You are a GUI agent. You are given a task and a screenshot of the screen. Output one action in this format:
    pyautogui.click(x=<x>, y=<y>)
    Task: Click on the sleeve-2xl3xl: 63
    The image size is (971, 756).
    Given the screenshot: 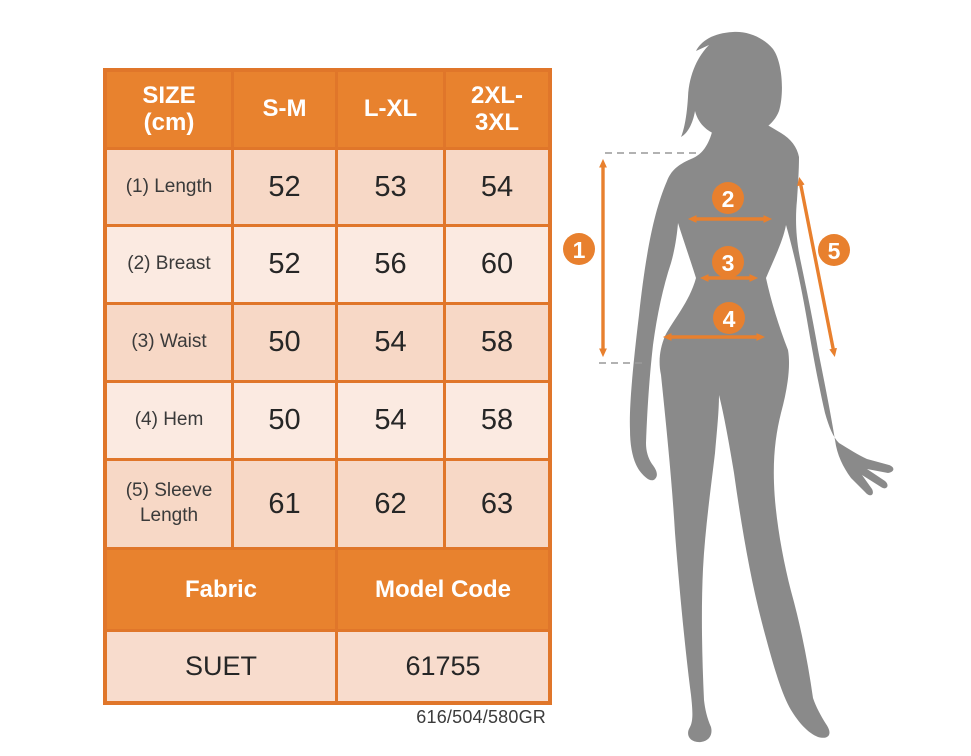 What is the action you would take?
    pyautogui.click(x=497, y=504)
    